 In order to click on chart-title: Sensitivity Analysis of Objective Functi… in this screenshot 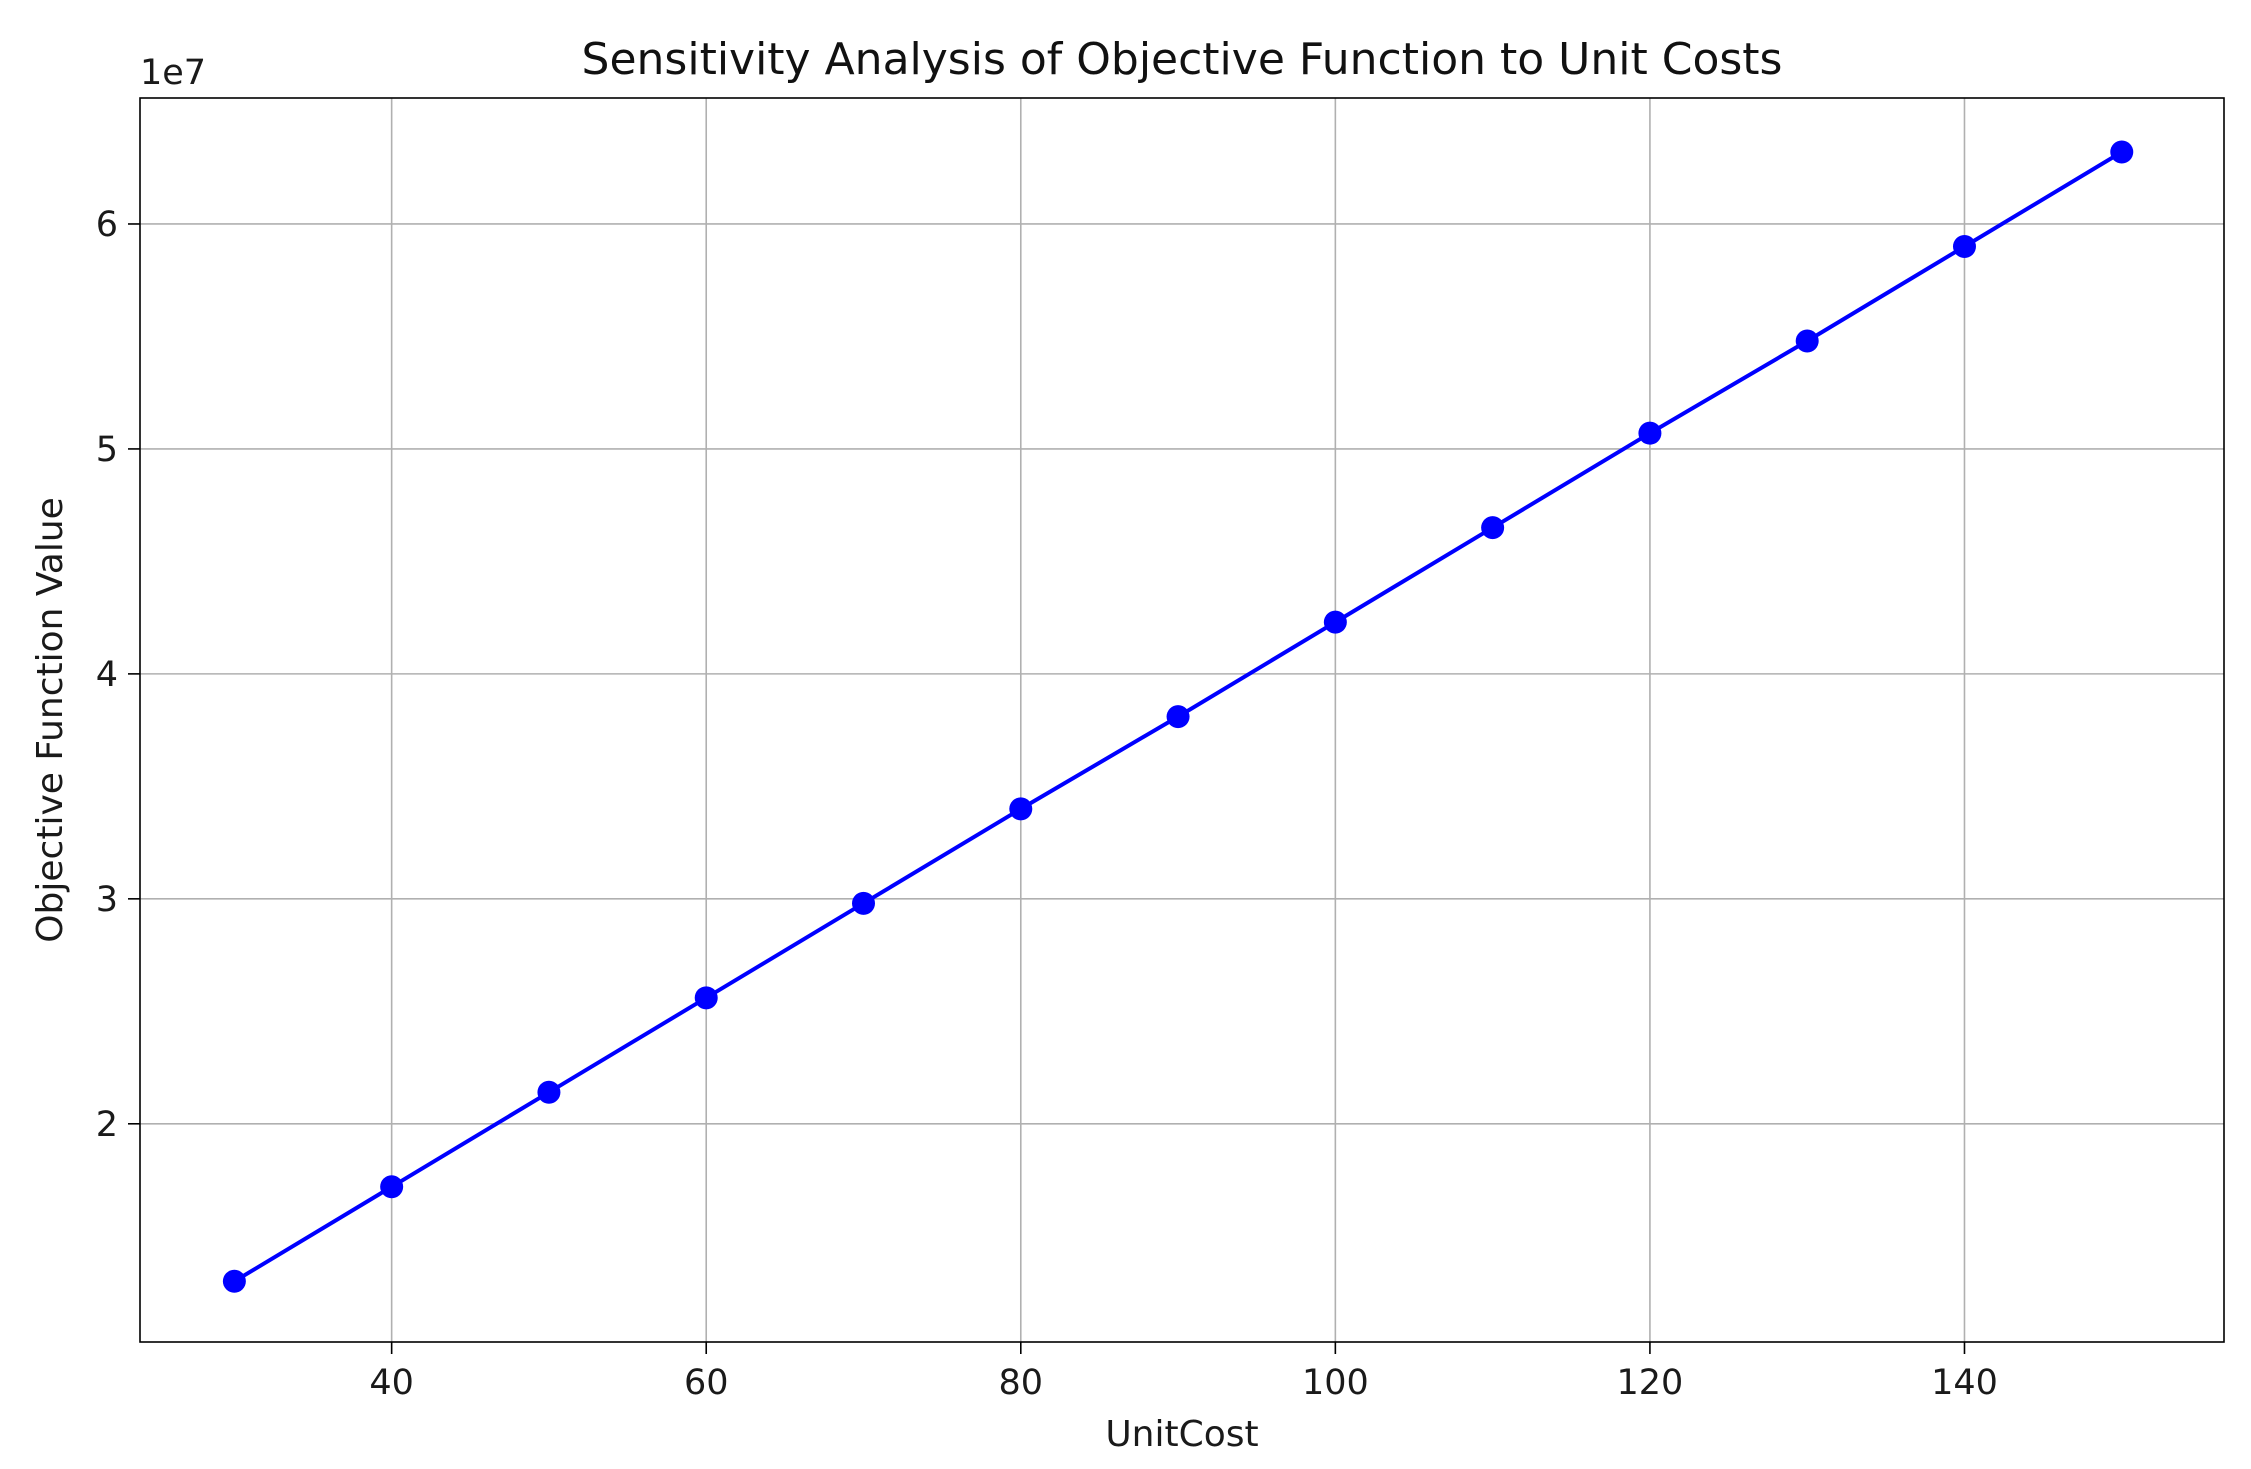, I will do `click(1182, 59)`.